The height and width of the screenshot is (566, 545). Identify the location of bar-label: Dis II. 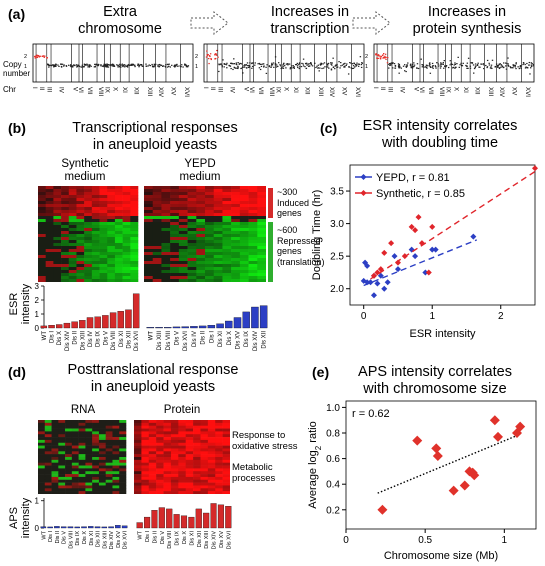
(155, 537).